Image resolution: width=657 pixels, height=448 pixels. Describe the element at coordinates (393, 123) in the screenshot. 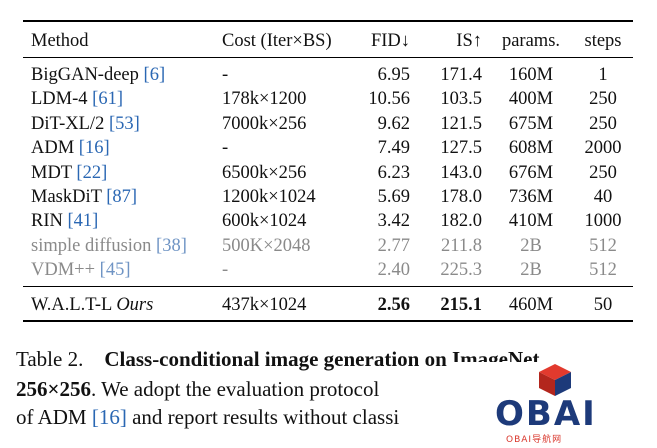

I see `cell-fid: 9.62` at that location.